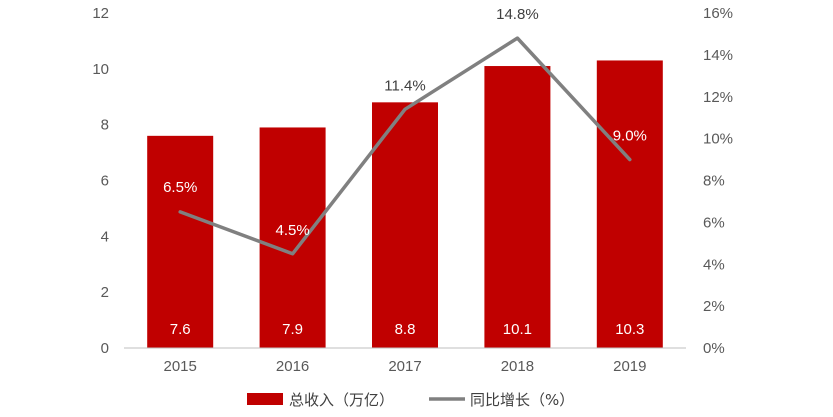 The width and height of the screenshot is (833, 417). I want to click on right-y-tick-label: 4%, so click(714, 264).